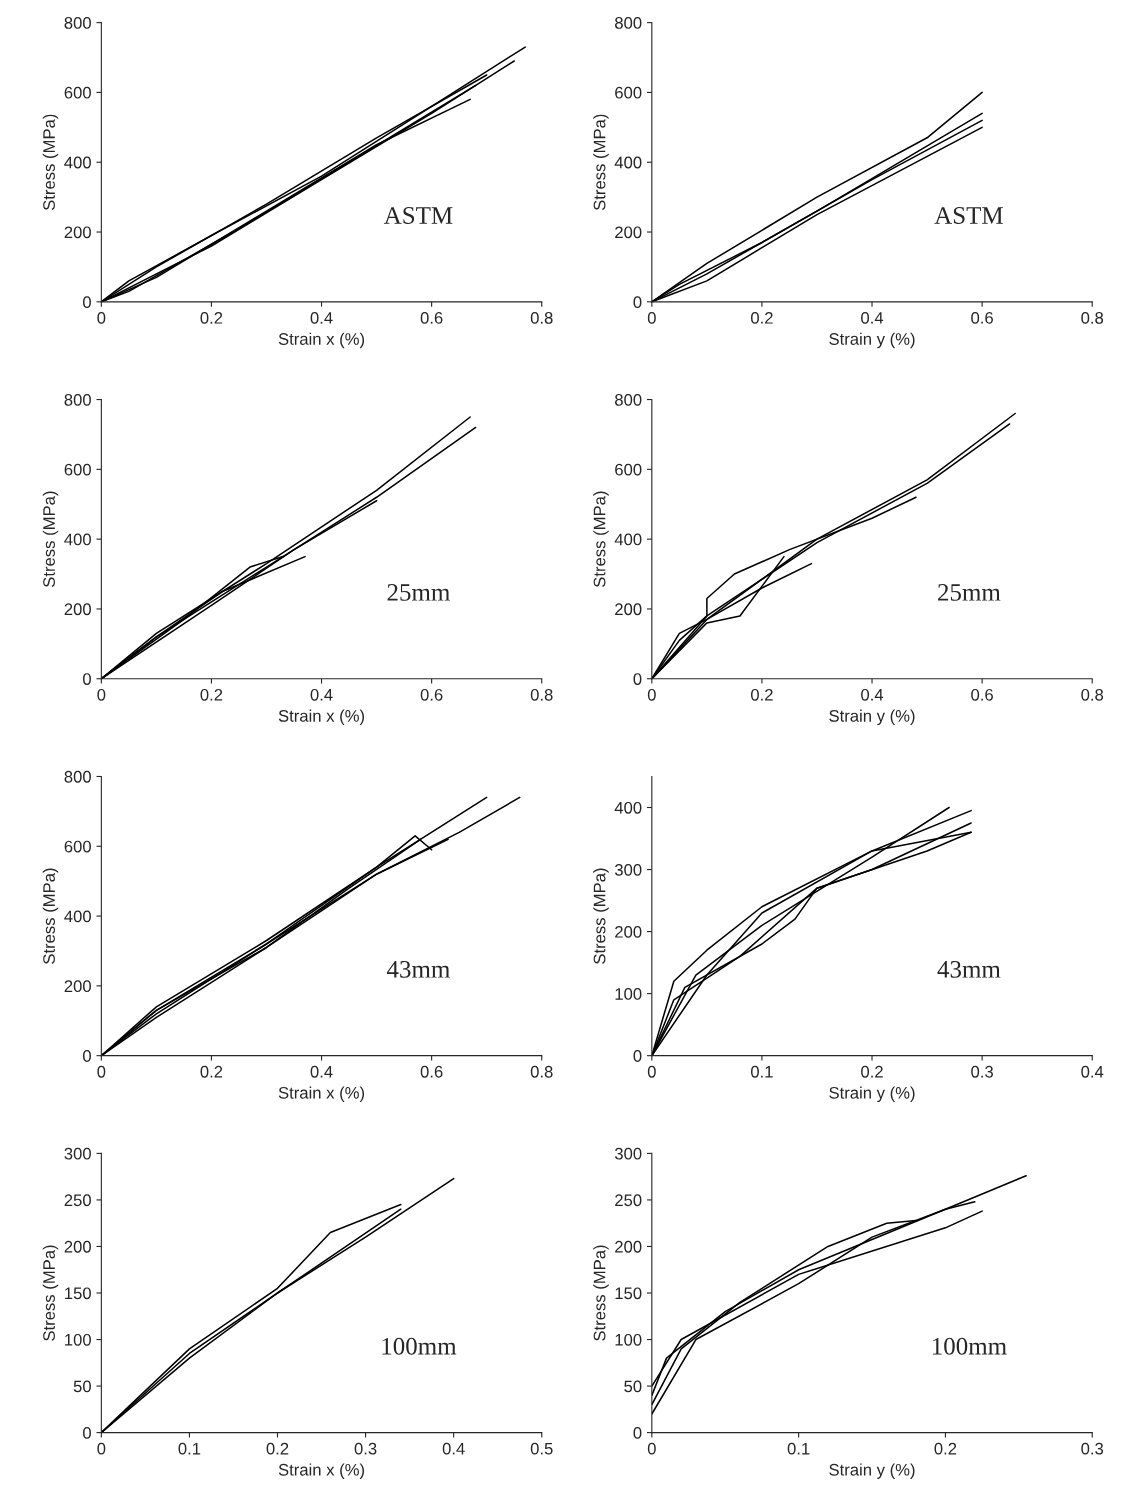 The image size is (1126, 1508). What do you see at coordinates (541, 1448) in the screenshot?
I see `x-tick-label: 0.5` at bounding box center [541, 1448].